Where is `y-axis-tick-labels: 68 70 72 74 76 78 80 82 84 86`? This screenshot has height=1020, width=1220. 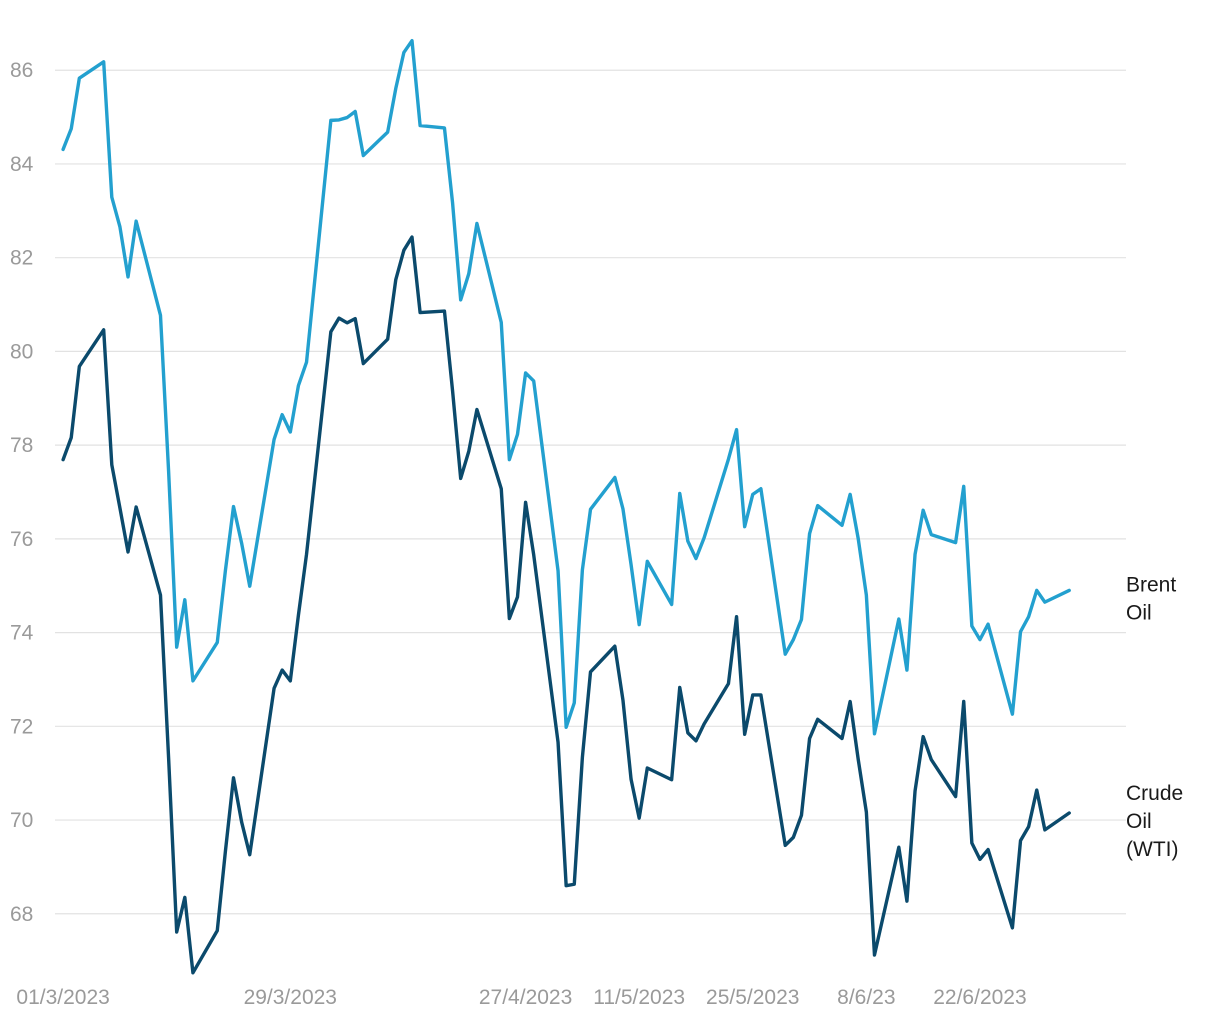 y-axis-tick-labels: 68 70 72 74 76 78 80 82 84 86 is located at coordinates (22, 492).